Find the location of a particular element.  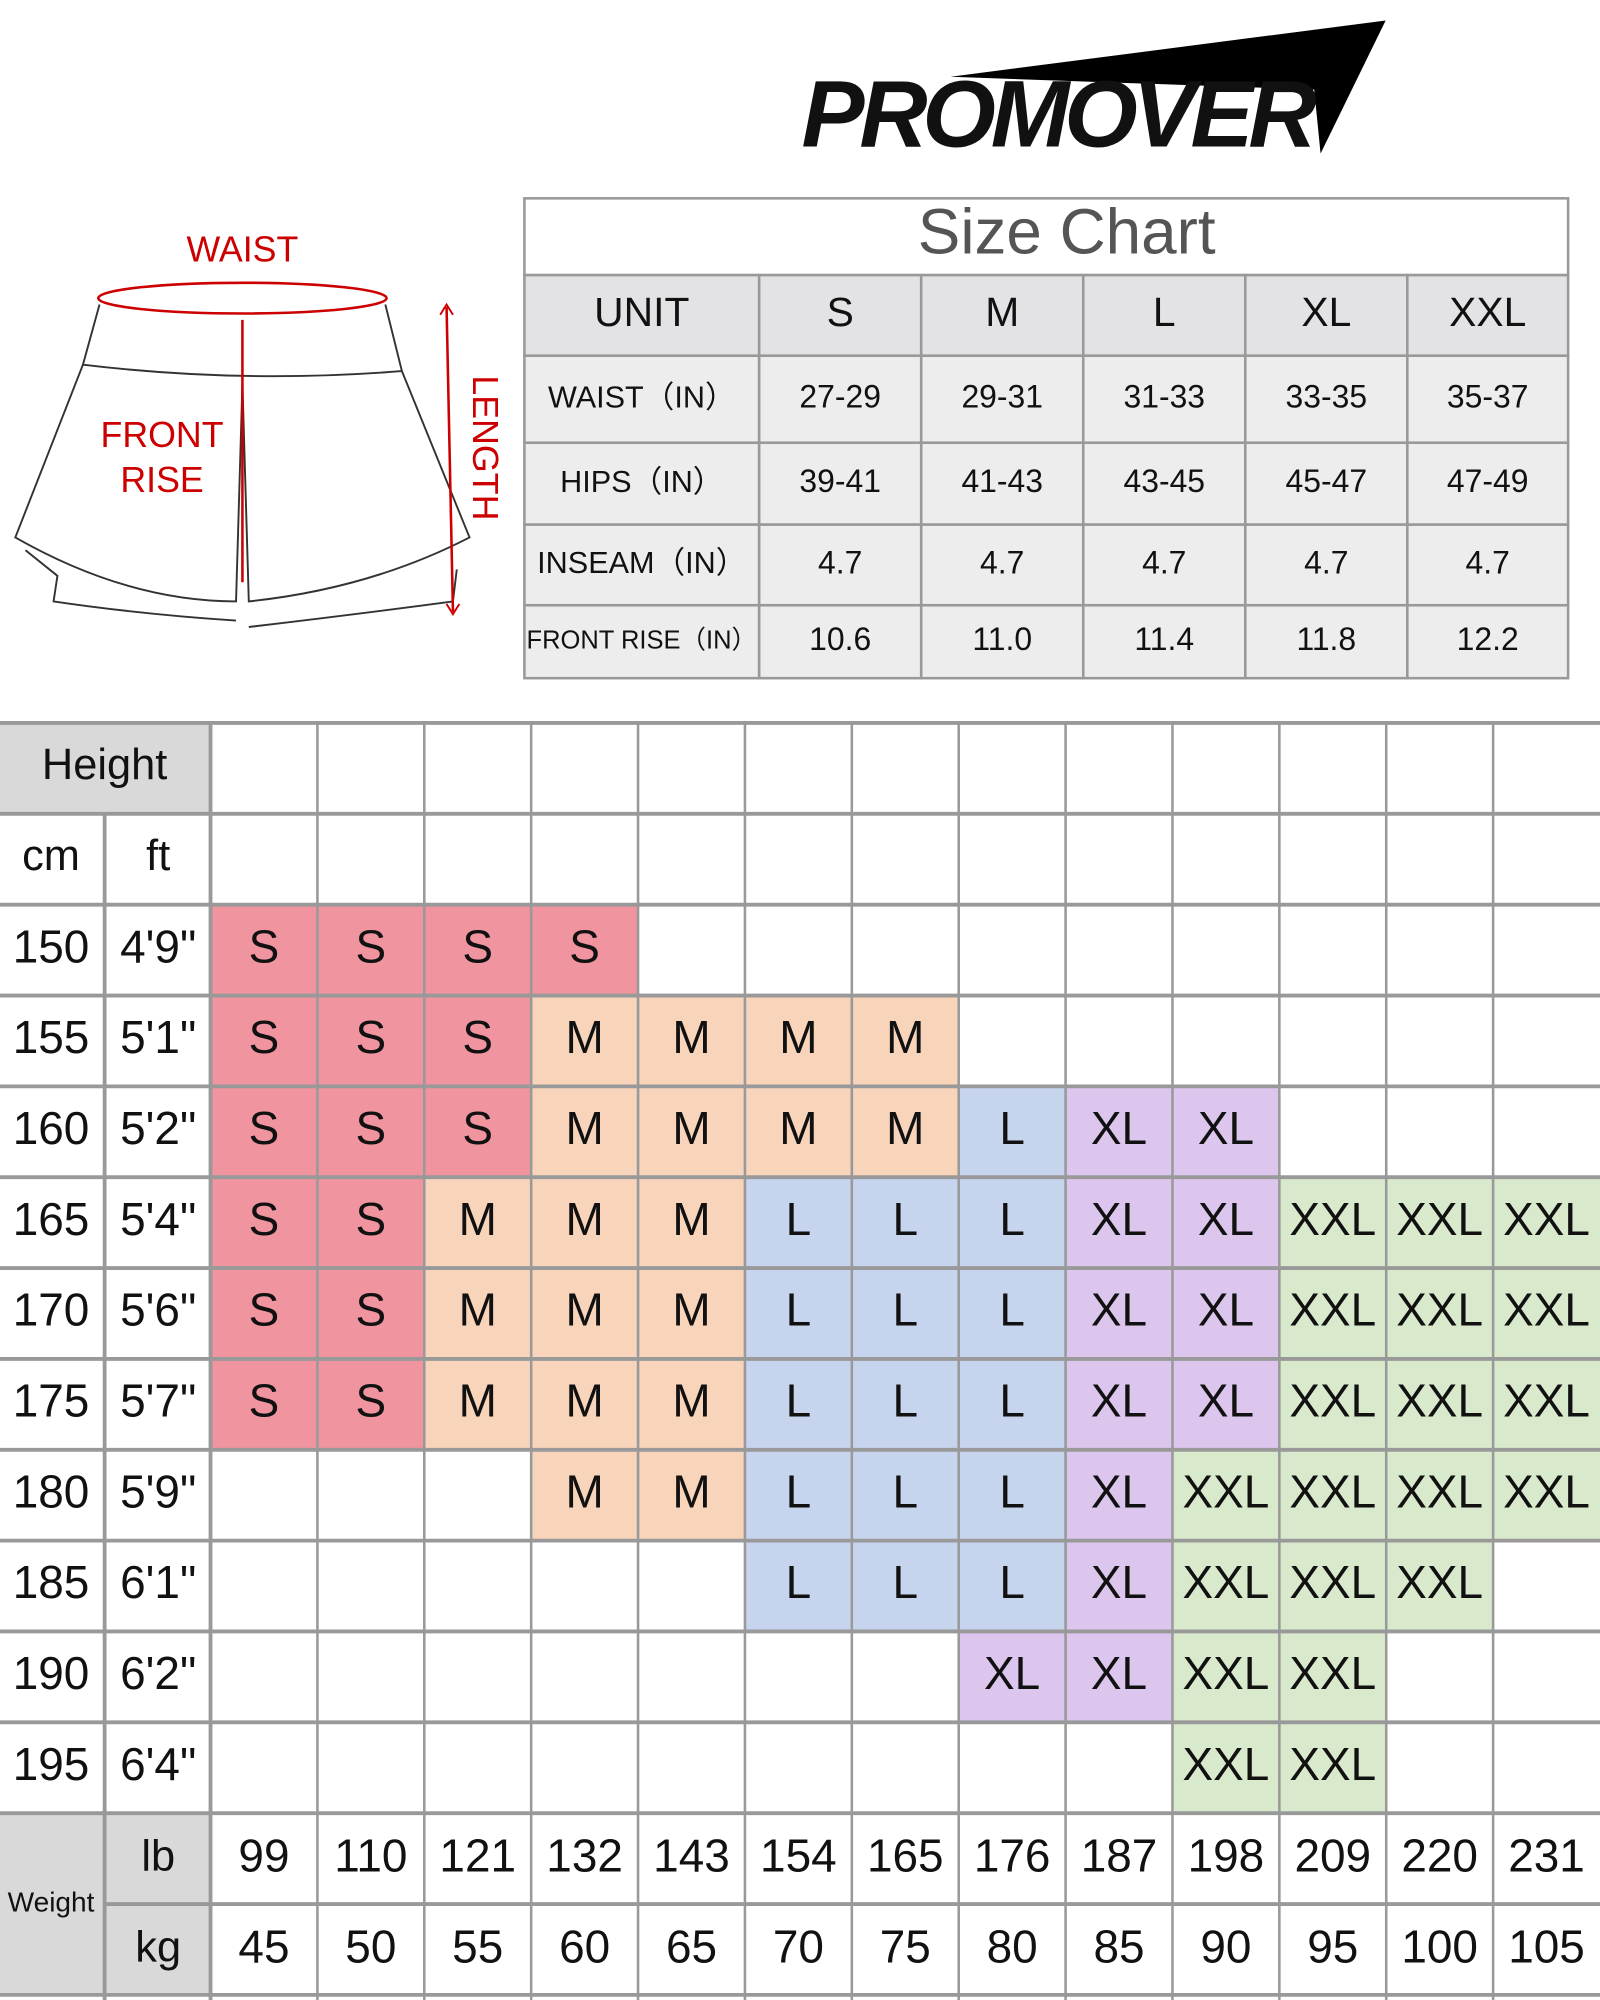

front-rise-label: FRONT is located at coordinates (162, 435).